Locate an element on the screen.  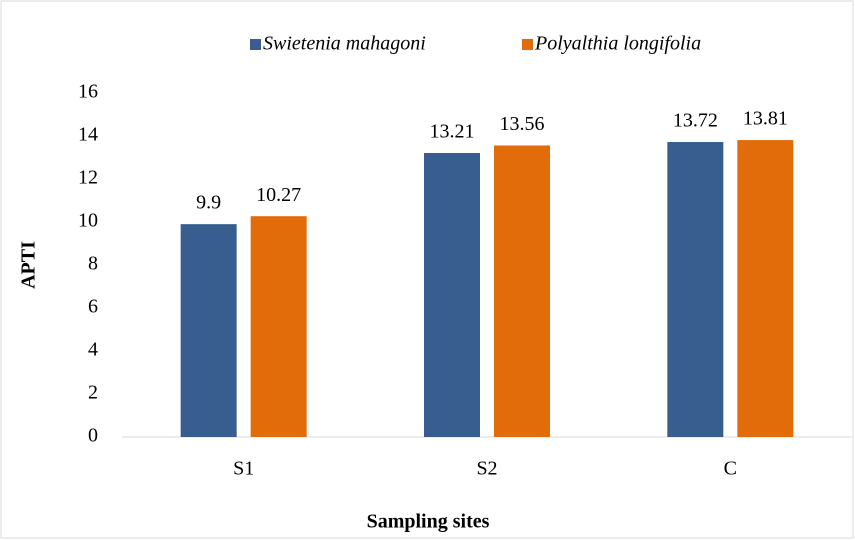
data-label: 13.81 is located at coordinates (765, 119).